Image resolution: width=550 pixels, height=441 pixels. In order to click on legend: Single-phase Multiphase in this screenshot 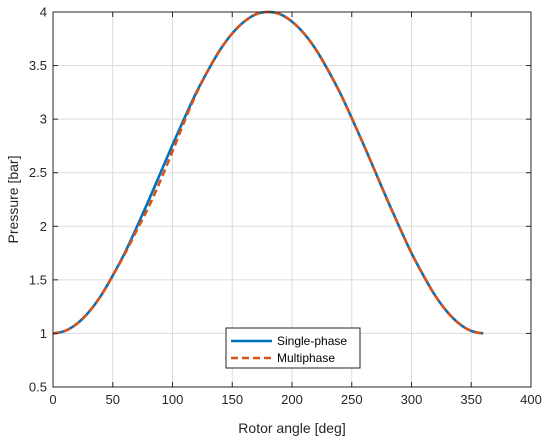, I will do `click(293, 348)`.